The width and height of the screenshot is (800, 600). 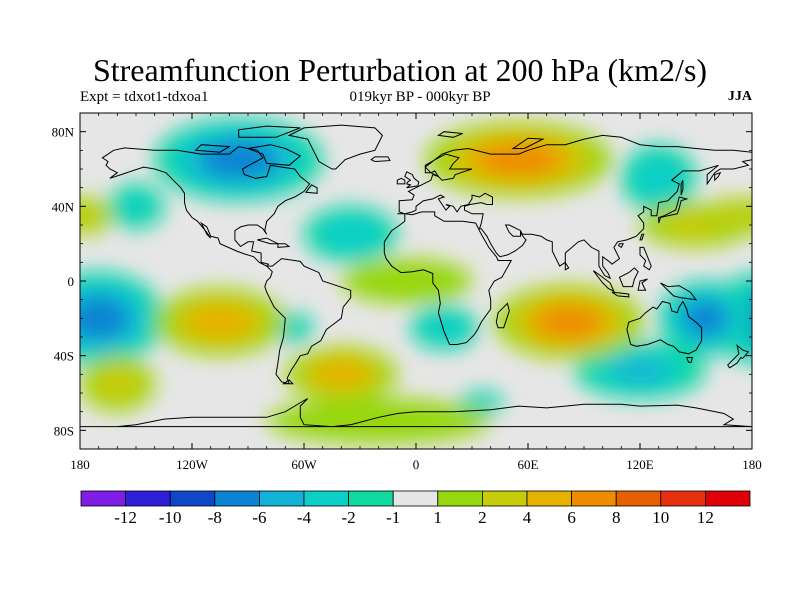 I want to click on colorbar: -12 -10 -8 -6 -4 -2 -1 1 2 4 6 8 10 12, so click(x=415, y=508).